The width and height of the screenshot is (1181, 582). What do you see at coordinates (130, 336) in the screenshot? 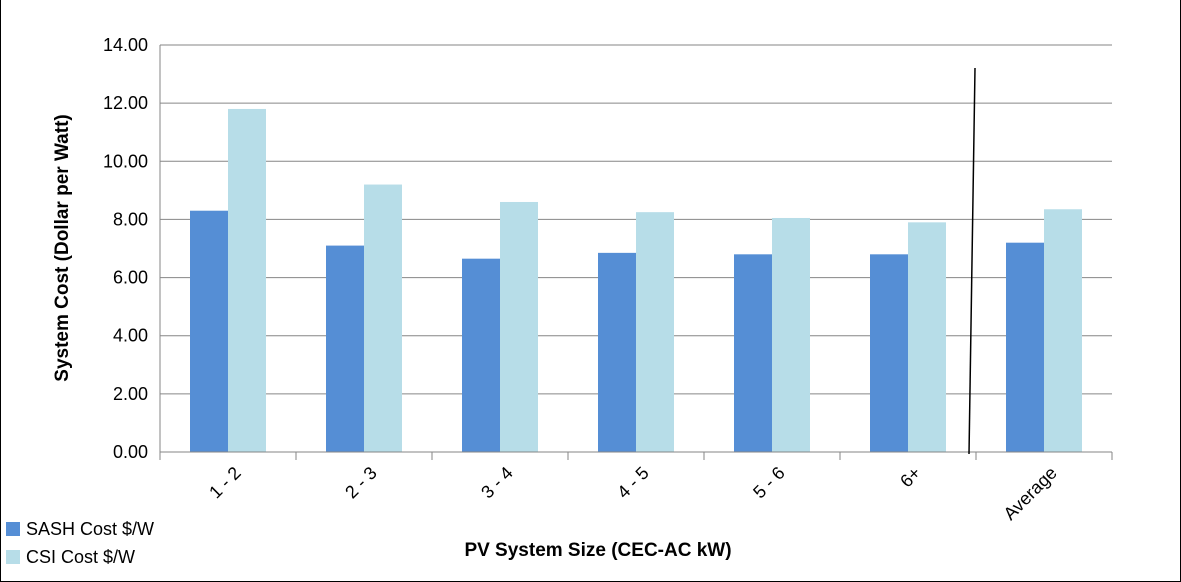
I see `y-tick-label: 4.00` at bounding box center [130, 336].